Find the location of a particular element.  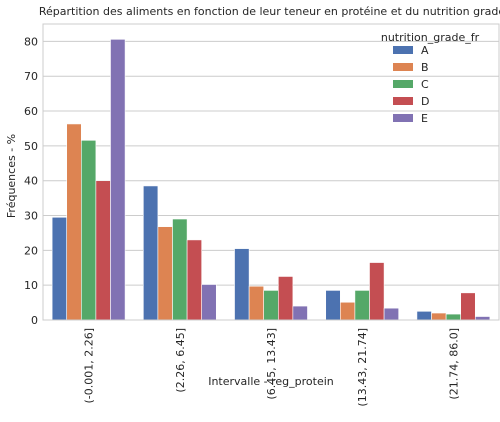

y-tick-label: 20 is located at coordinates (31, 250).